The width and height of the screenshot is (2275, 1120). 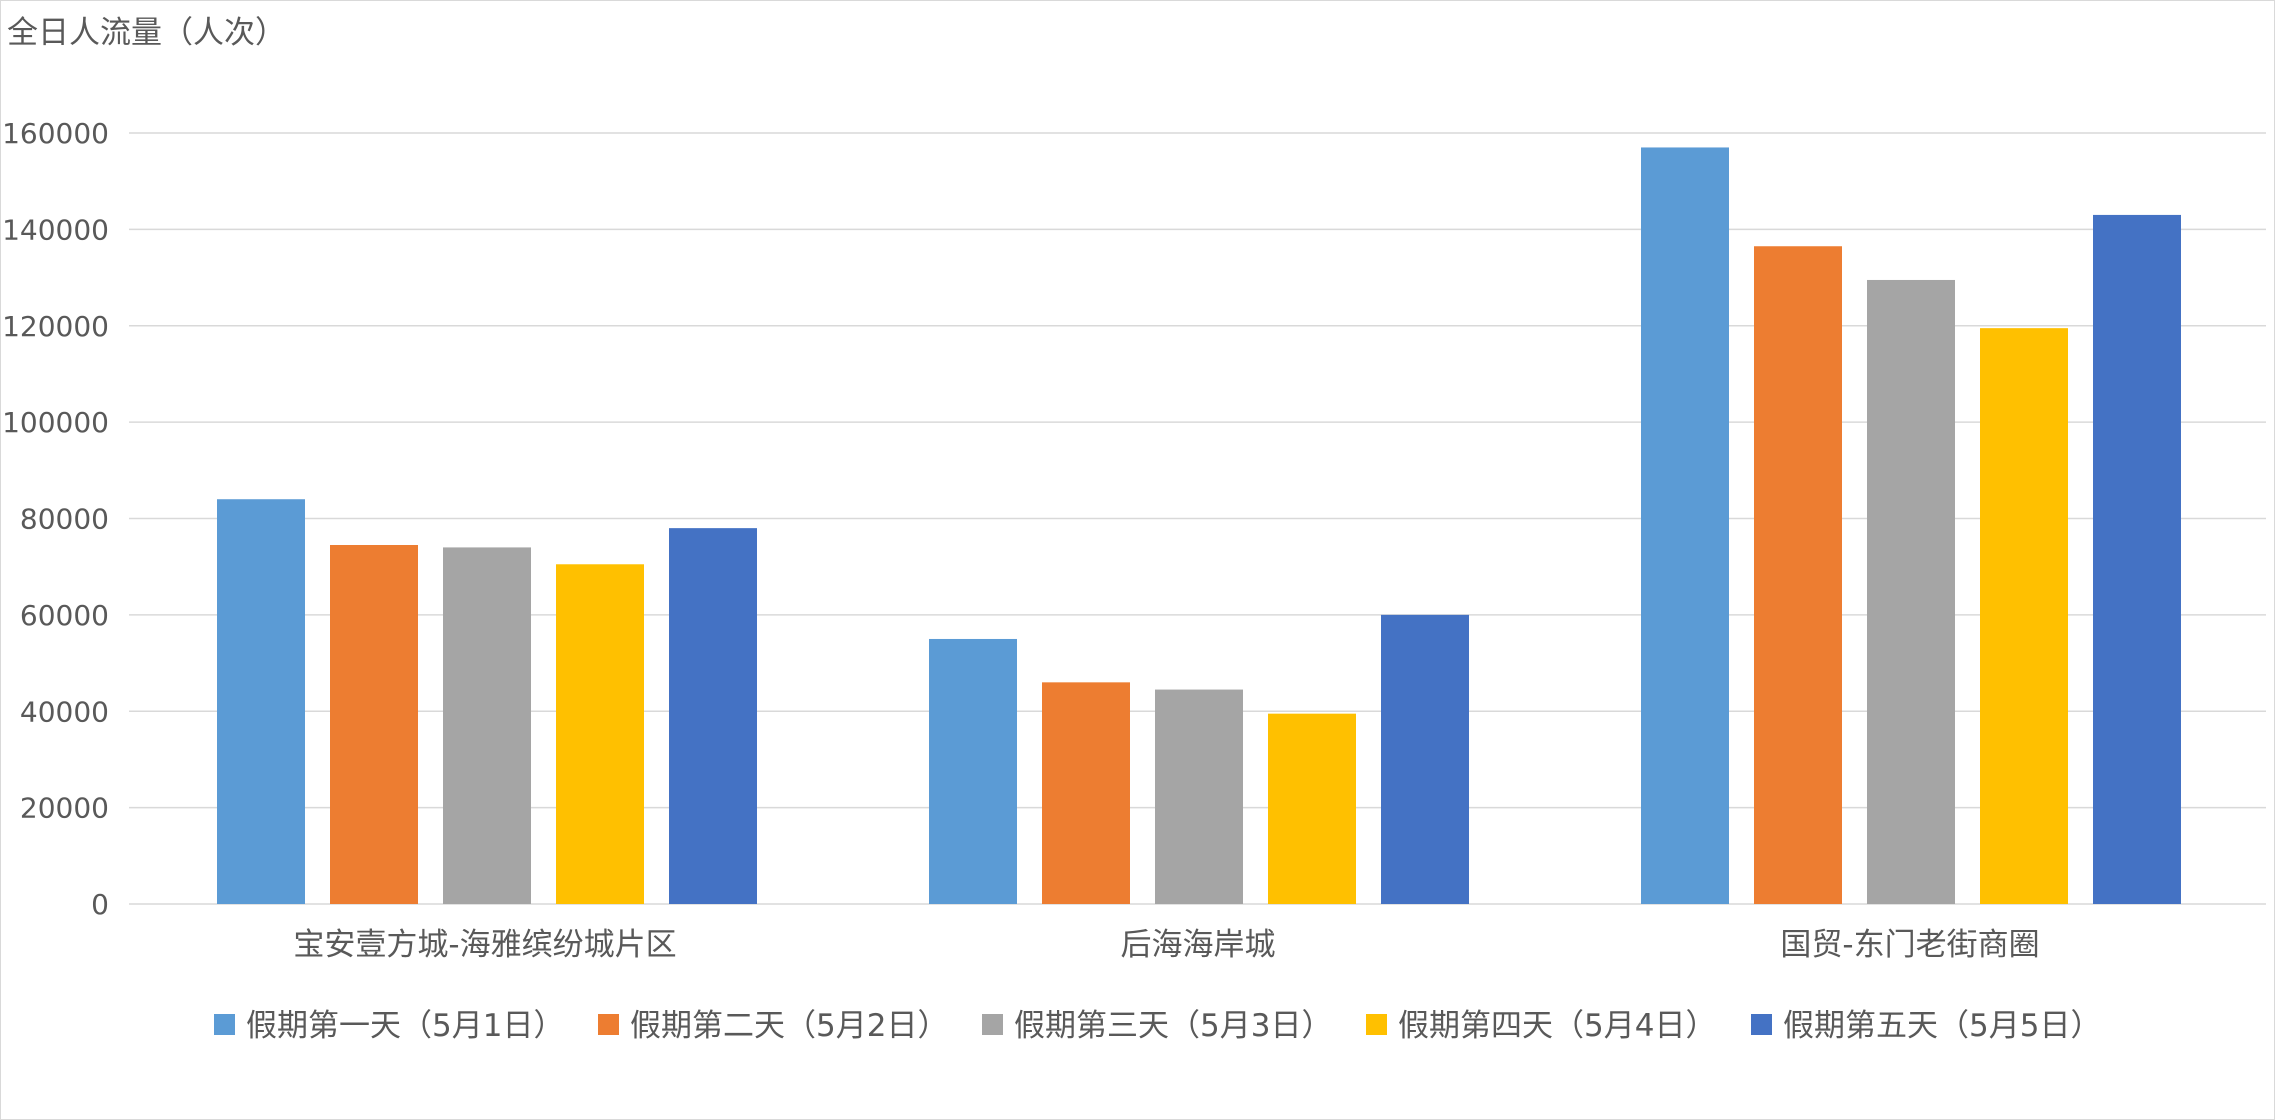 I want to click on y-tick-label: 60000, so click(x=64, y=615).